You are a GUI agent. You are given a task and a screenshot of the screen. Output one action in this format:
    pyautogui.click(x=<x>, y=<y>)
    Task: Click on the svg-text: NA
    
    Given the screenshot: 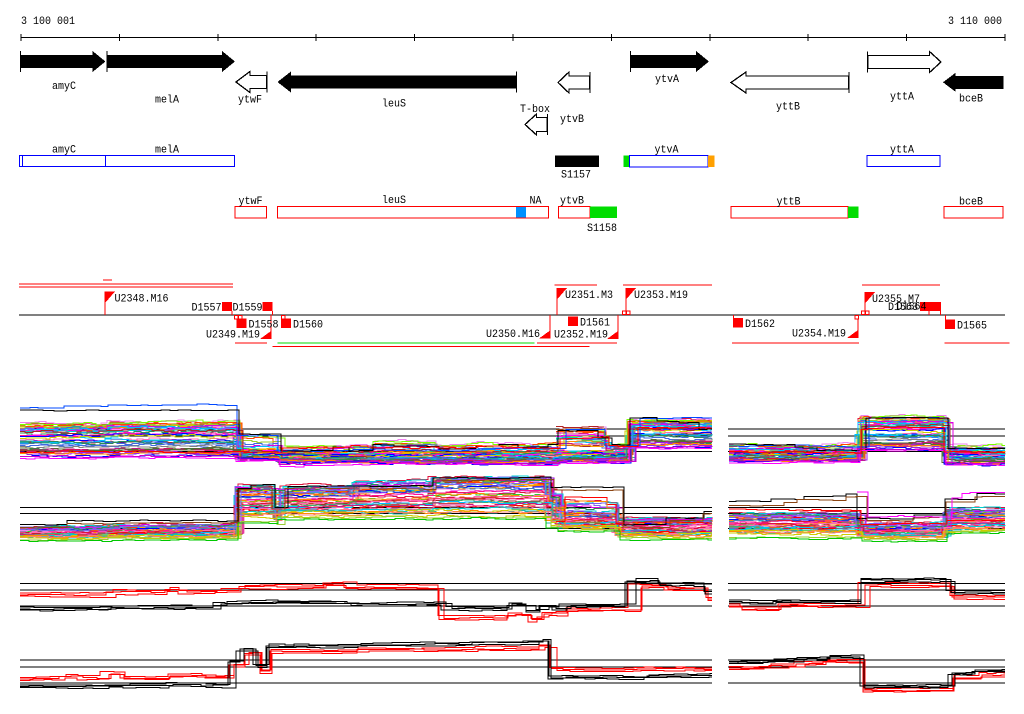 What is the action you would take?
    pyautogui.click(x=536, y=202)
    